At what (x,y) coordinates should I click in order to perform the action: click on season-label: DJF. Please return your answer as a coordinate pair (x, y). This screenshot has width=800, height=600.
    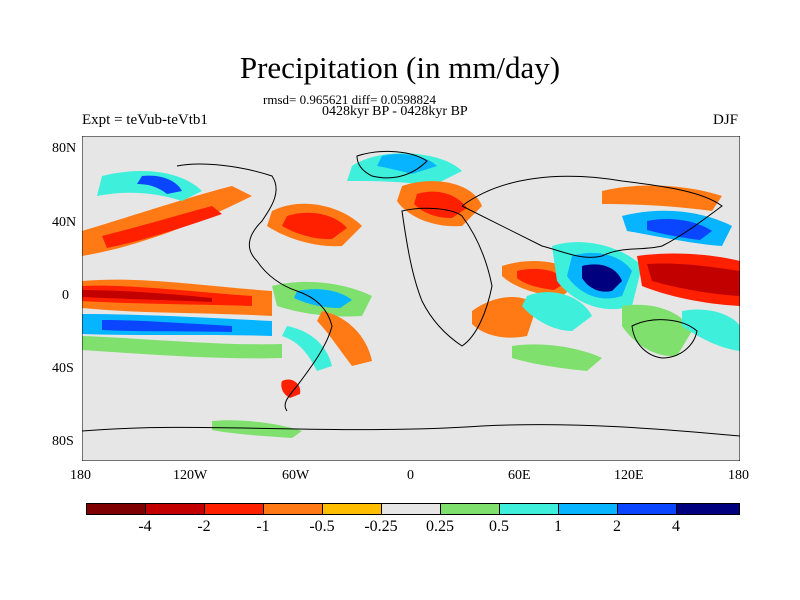
    Looking at the image, I should click on (725, 120).